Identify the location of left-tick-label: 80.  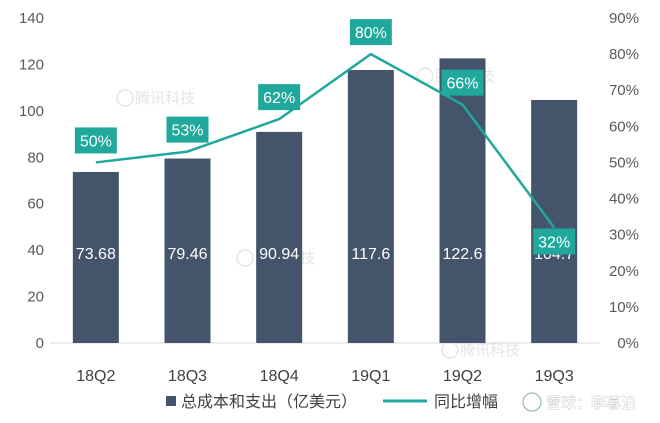
(35, 157).